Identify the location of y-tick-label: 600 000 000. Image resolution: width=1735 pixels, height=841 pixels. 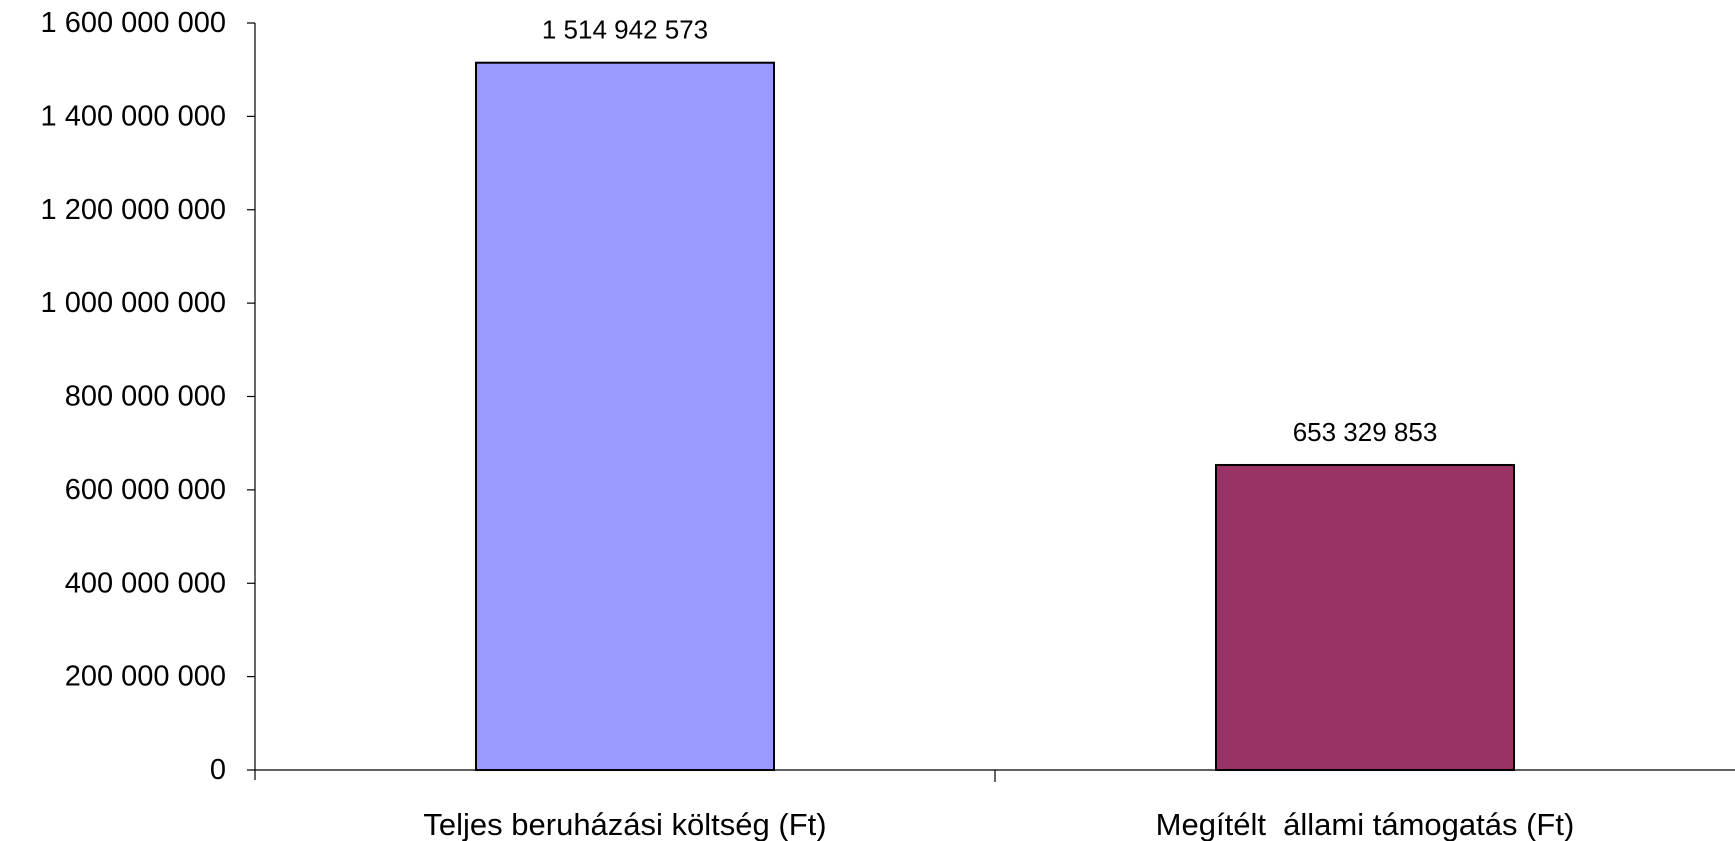
(145, 490).